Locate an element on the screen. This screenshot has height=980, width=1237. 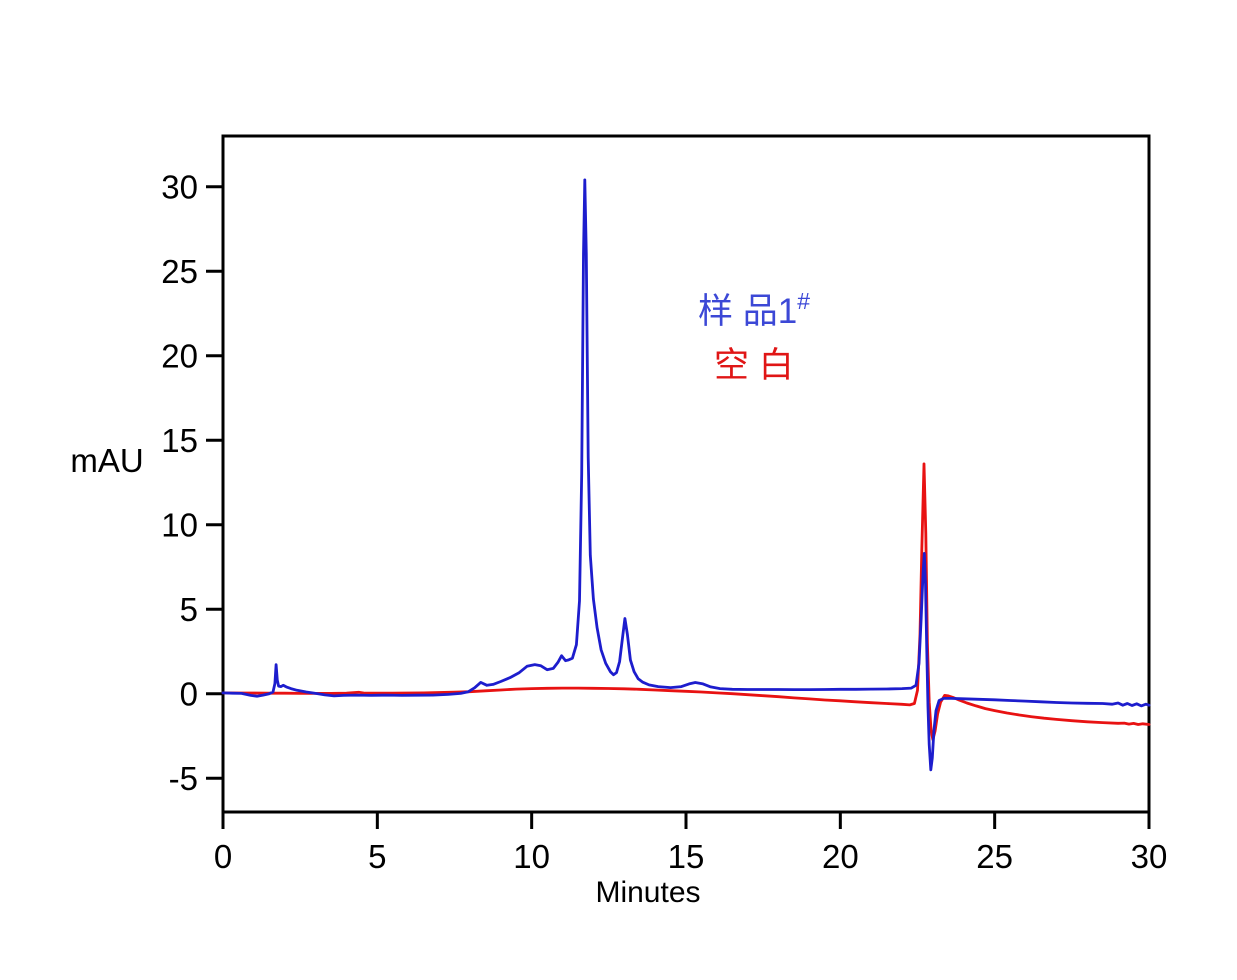
legend-sample-label: 样 品1# is located at coordinates (754, 309).